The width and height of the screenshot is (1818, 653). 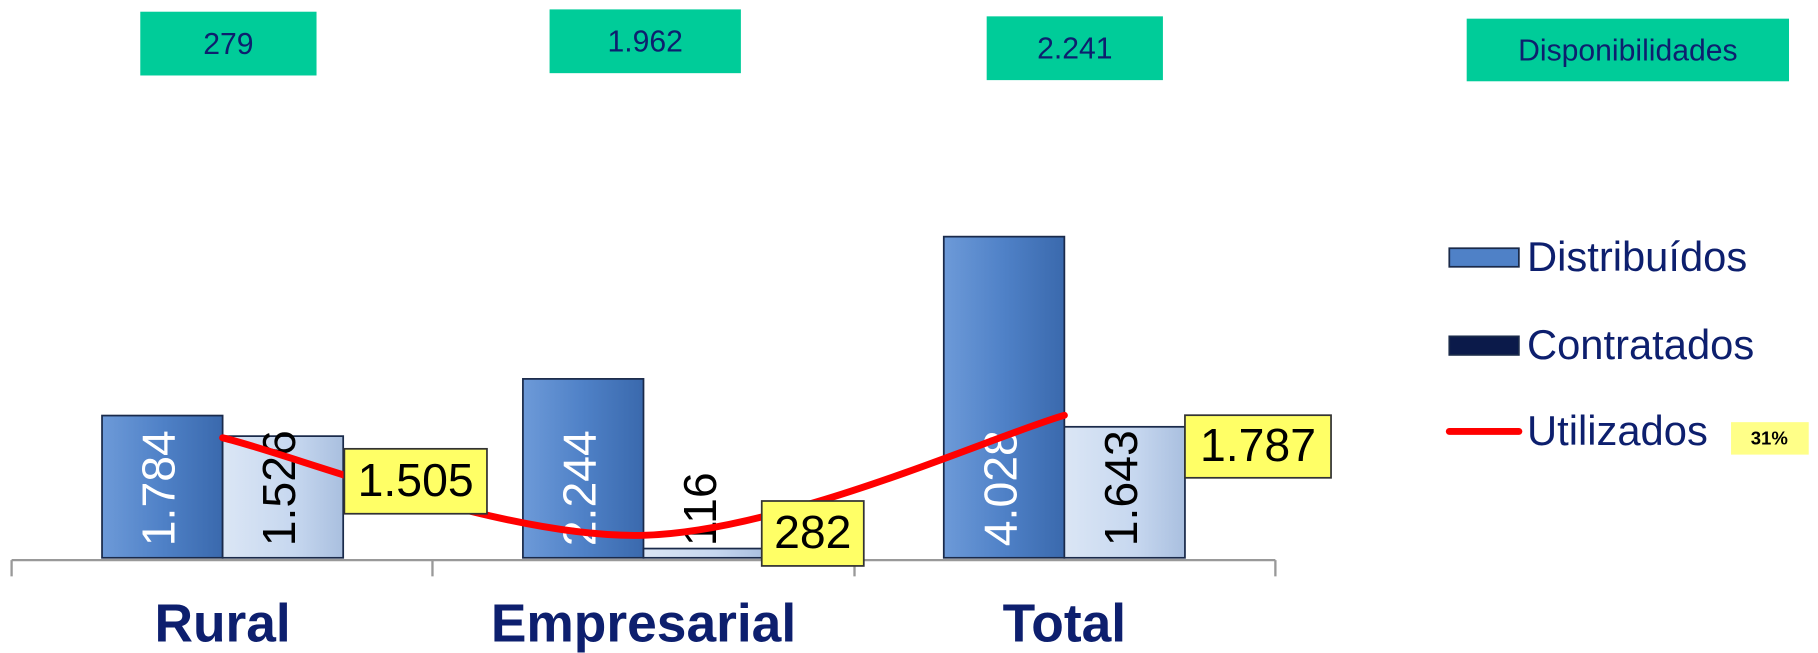 I want to click on line-value-label: 1.505, so click(x=416, y=480).